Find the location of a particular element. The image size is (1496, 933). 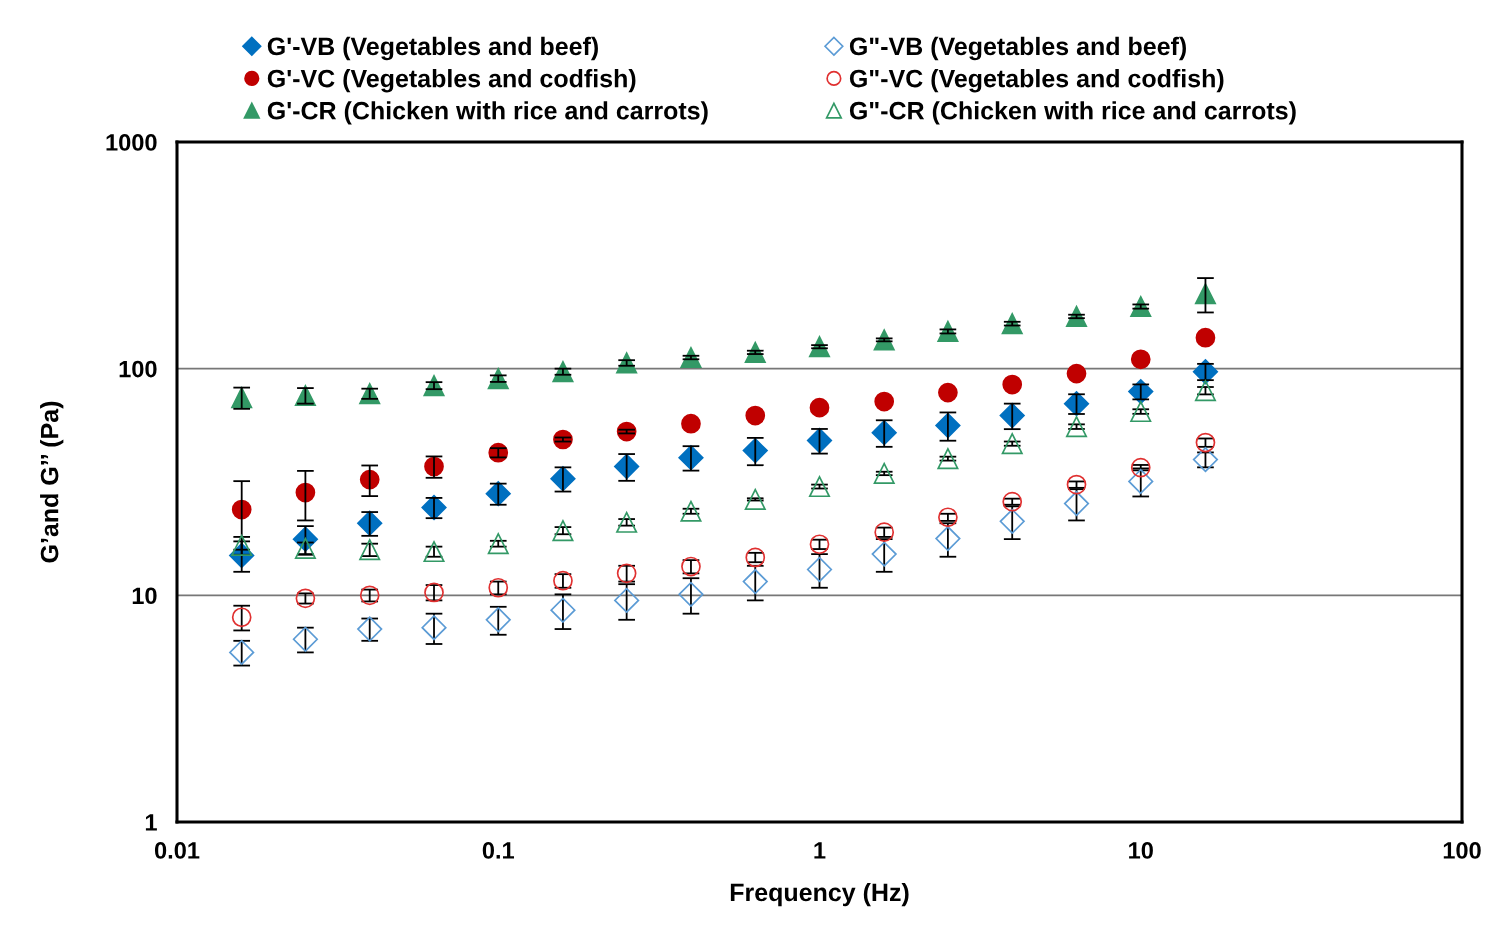

x-tick-label: 100 is located at coordinates (1462, 850).